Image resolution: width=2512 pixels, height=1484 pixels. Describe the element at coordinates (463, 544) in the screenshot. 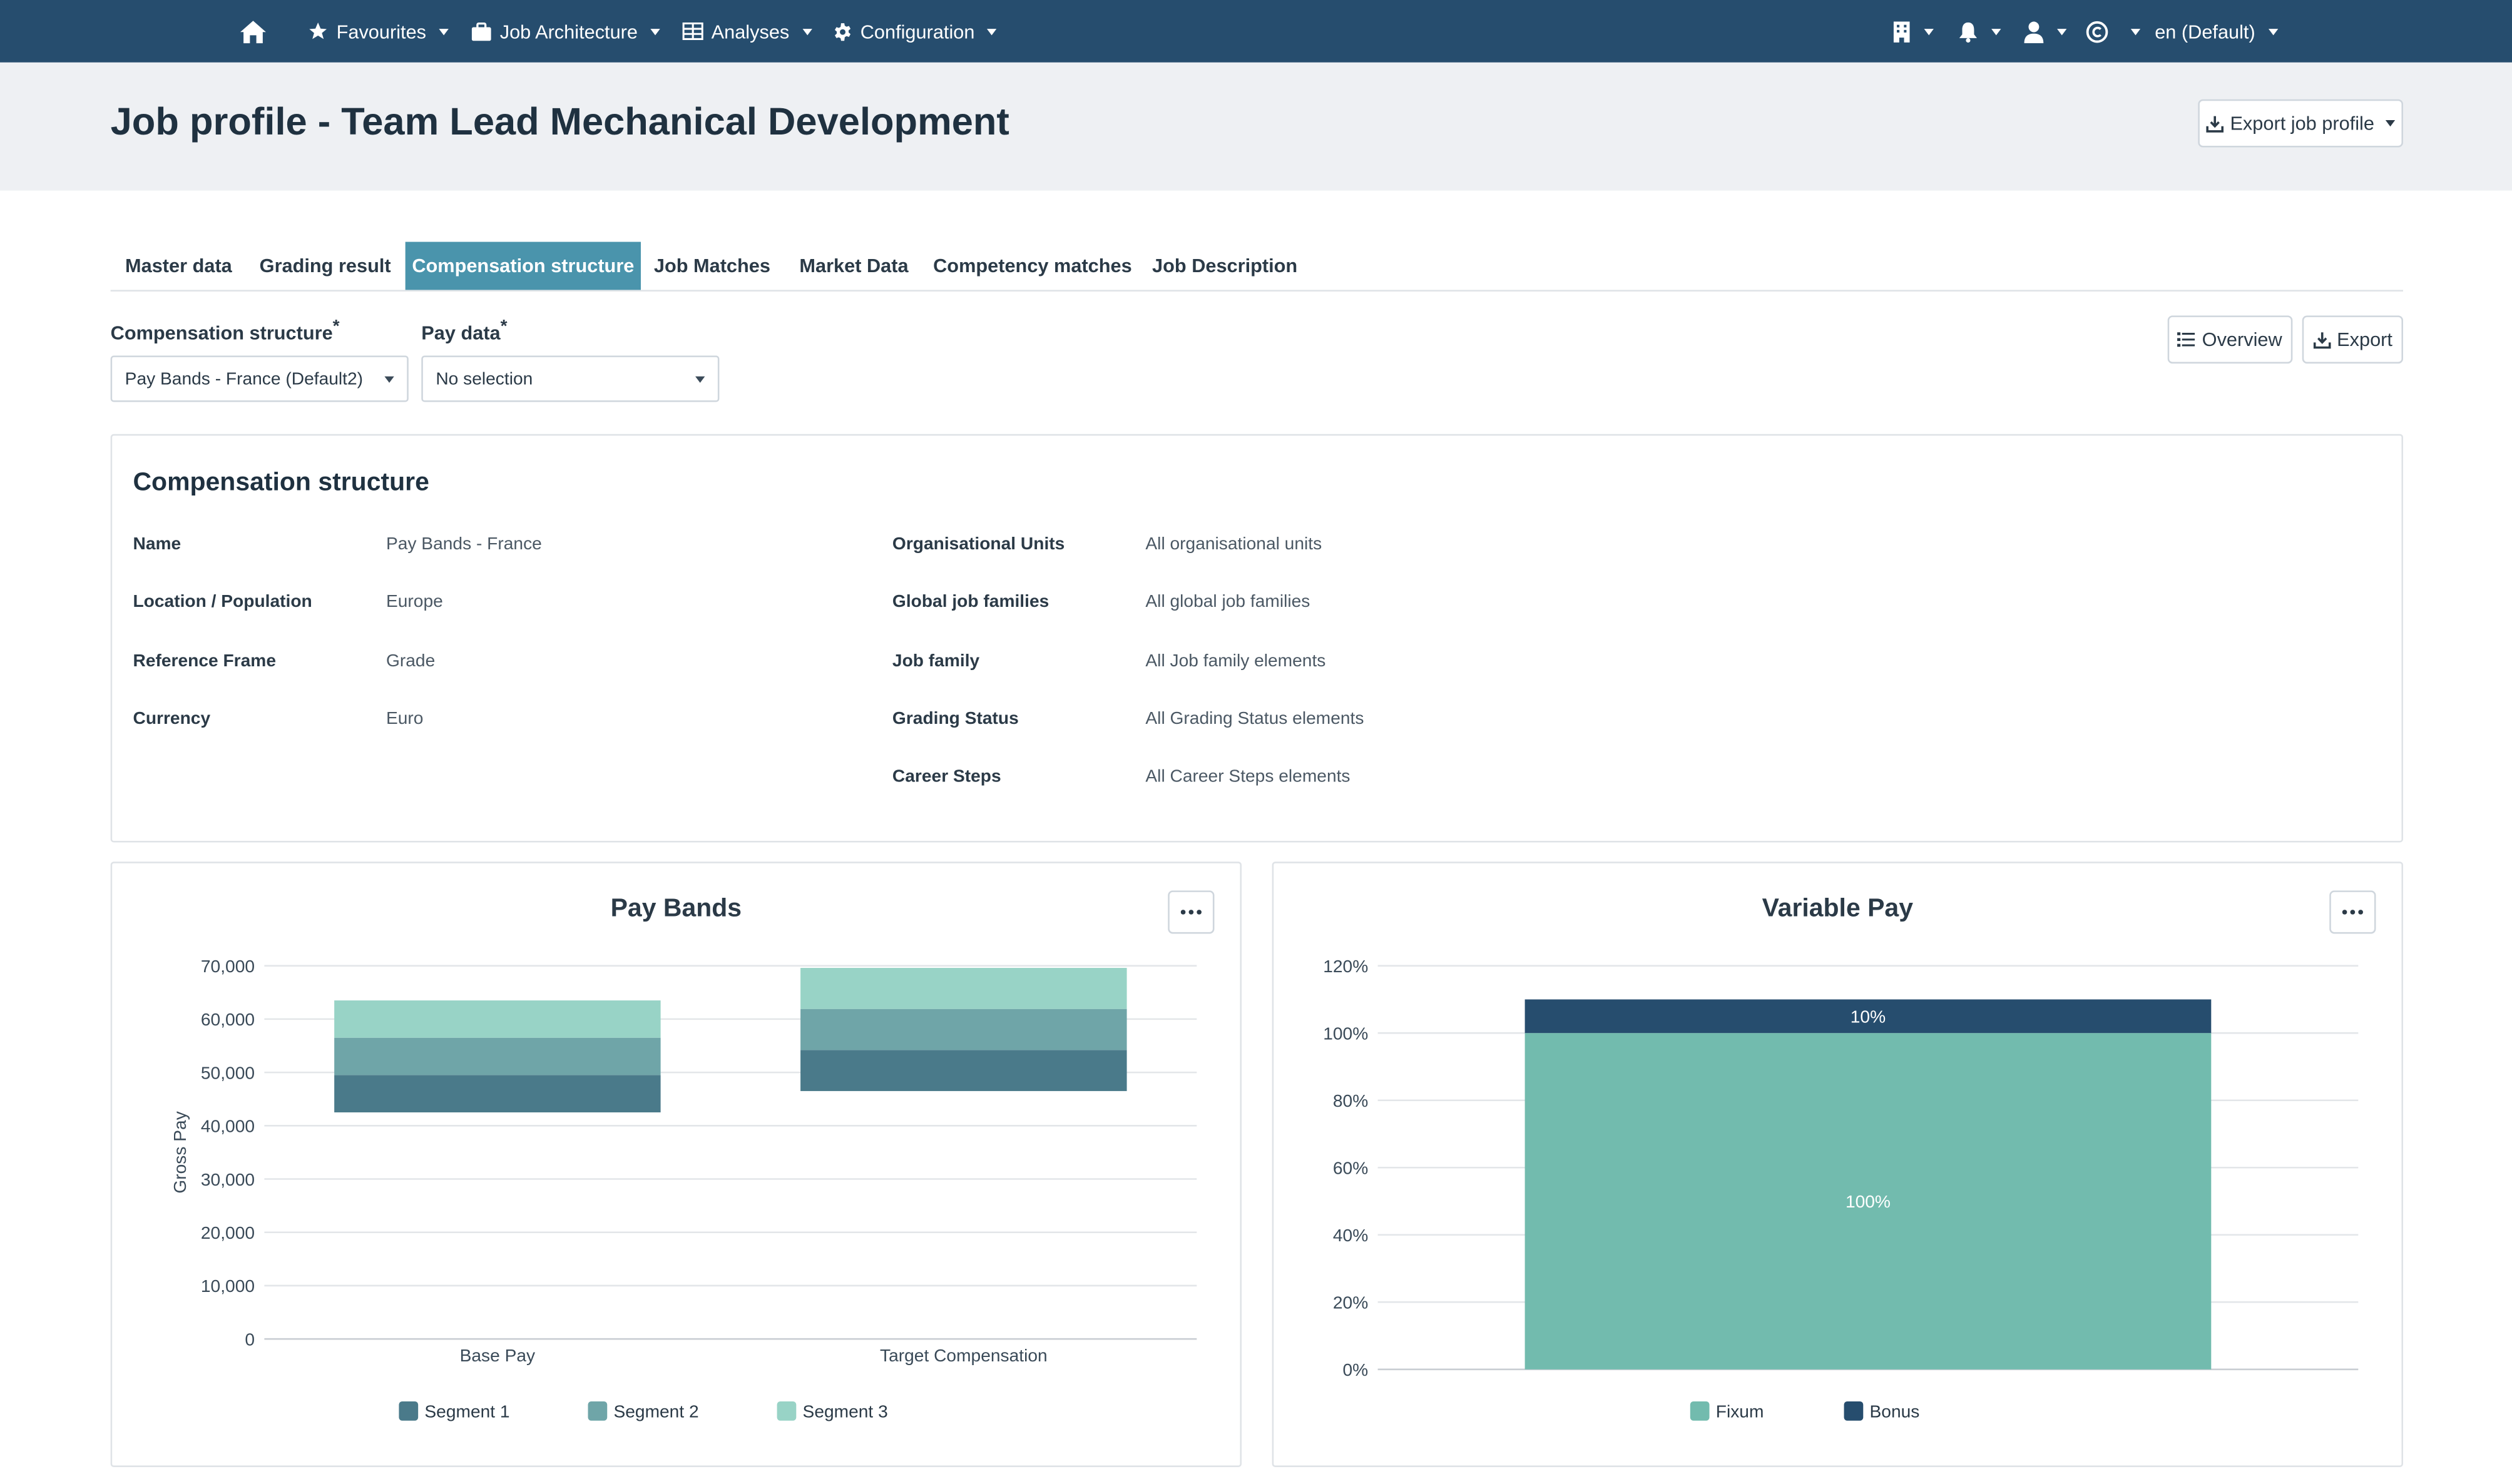

I see `detail-value: Pay Bands - France` at that location.